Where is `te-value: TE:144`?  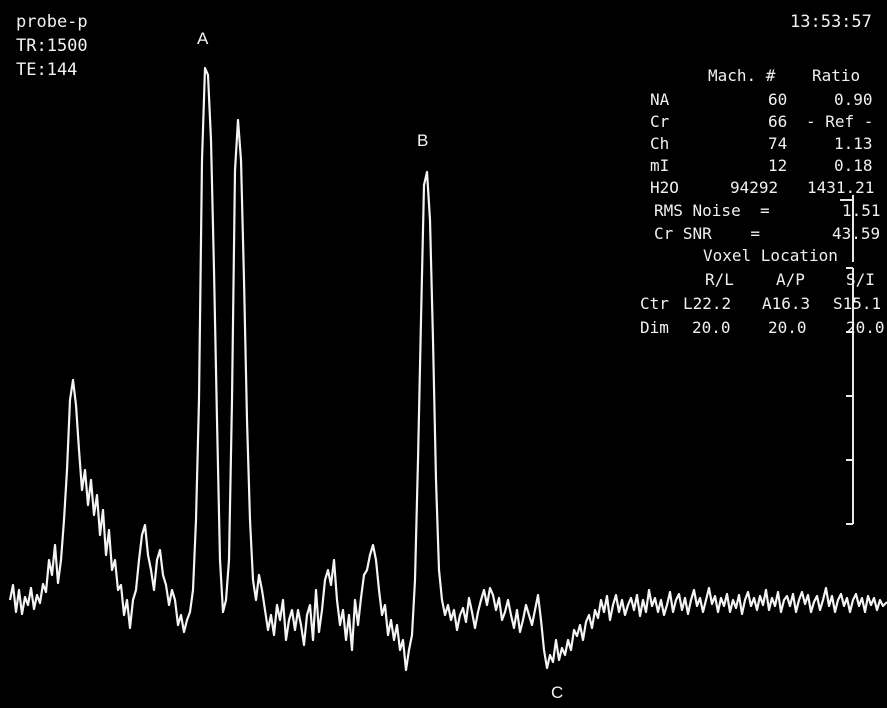 te-value: TE:144 is located at coordinates (47, 70).